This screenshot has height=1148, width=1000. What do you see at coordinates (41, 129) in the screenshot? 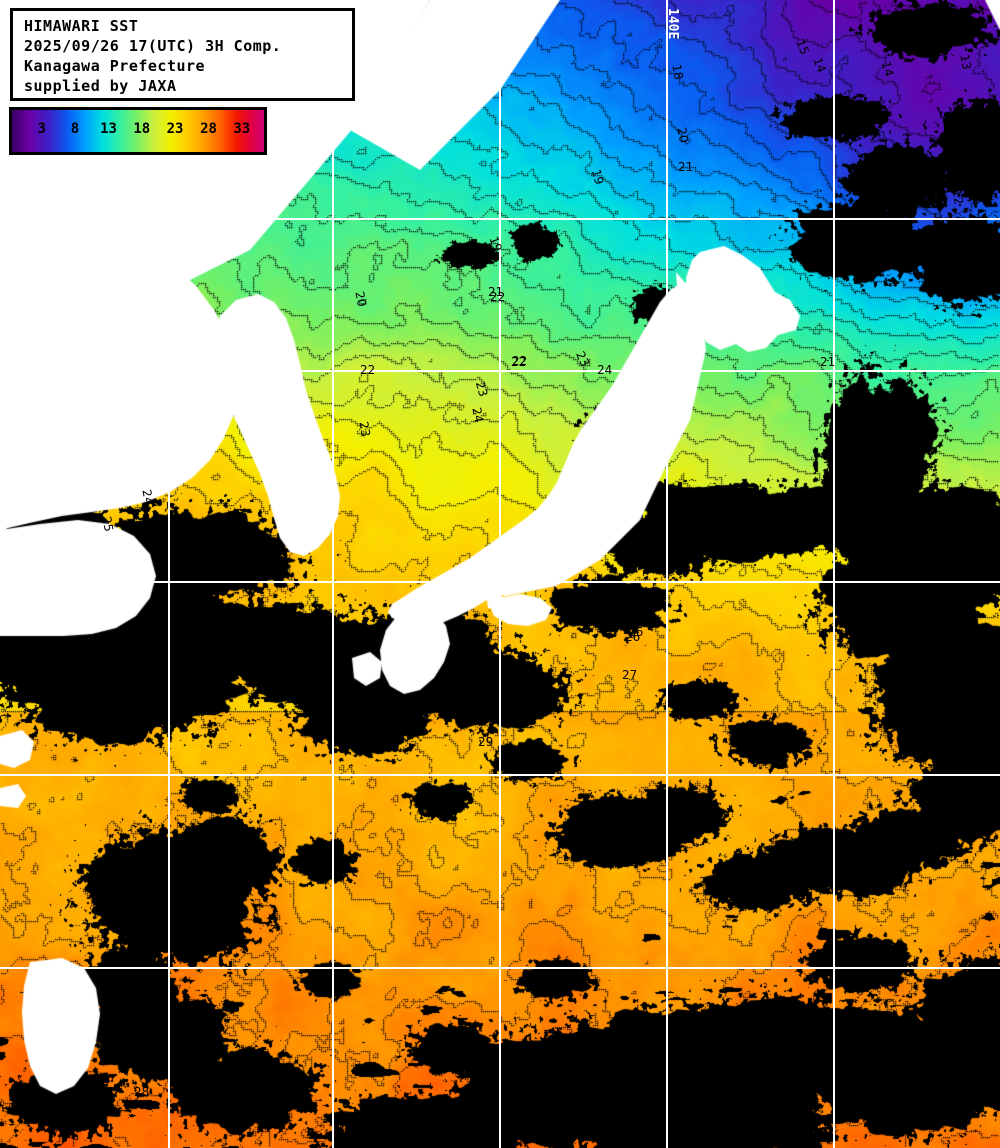
I see `colorbar-tick-3: 3` at bounding box center [41, 129].